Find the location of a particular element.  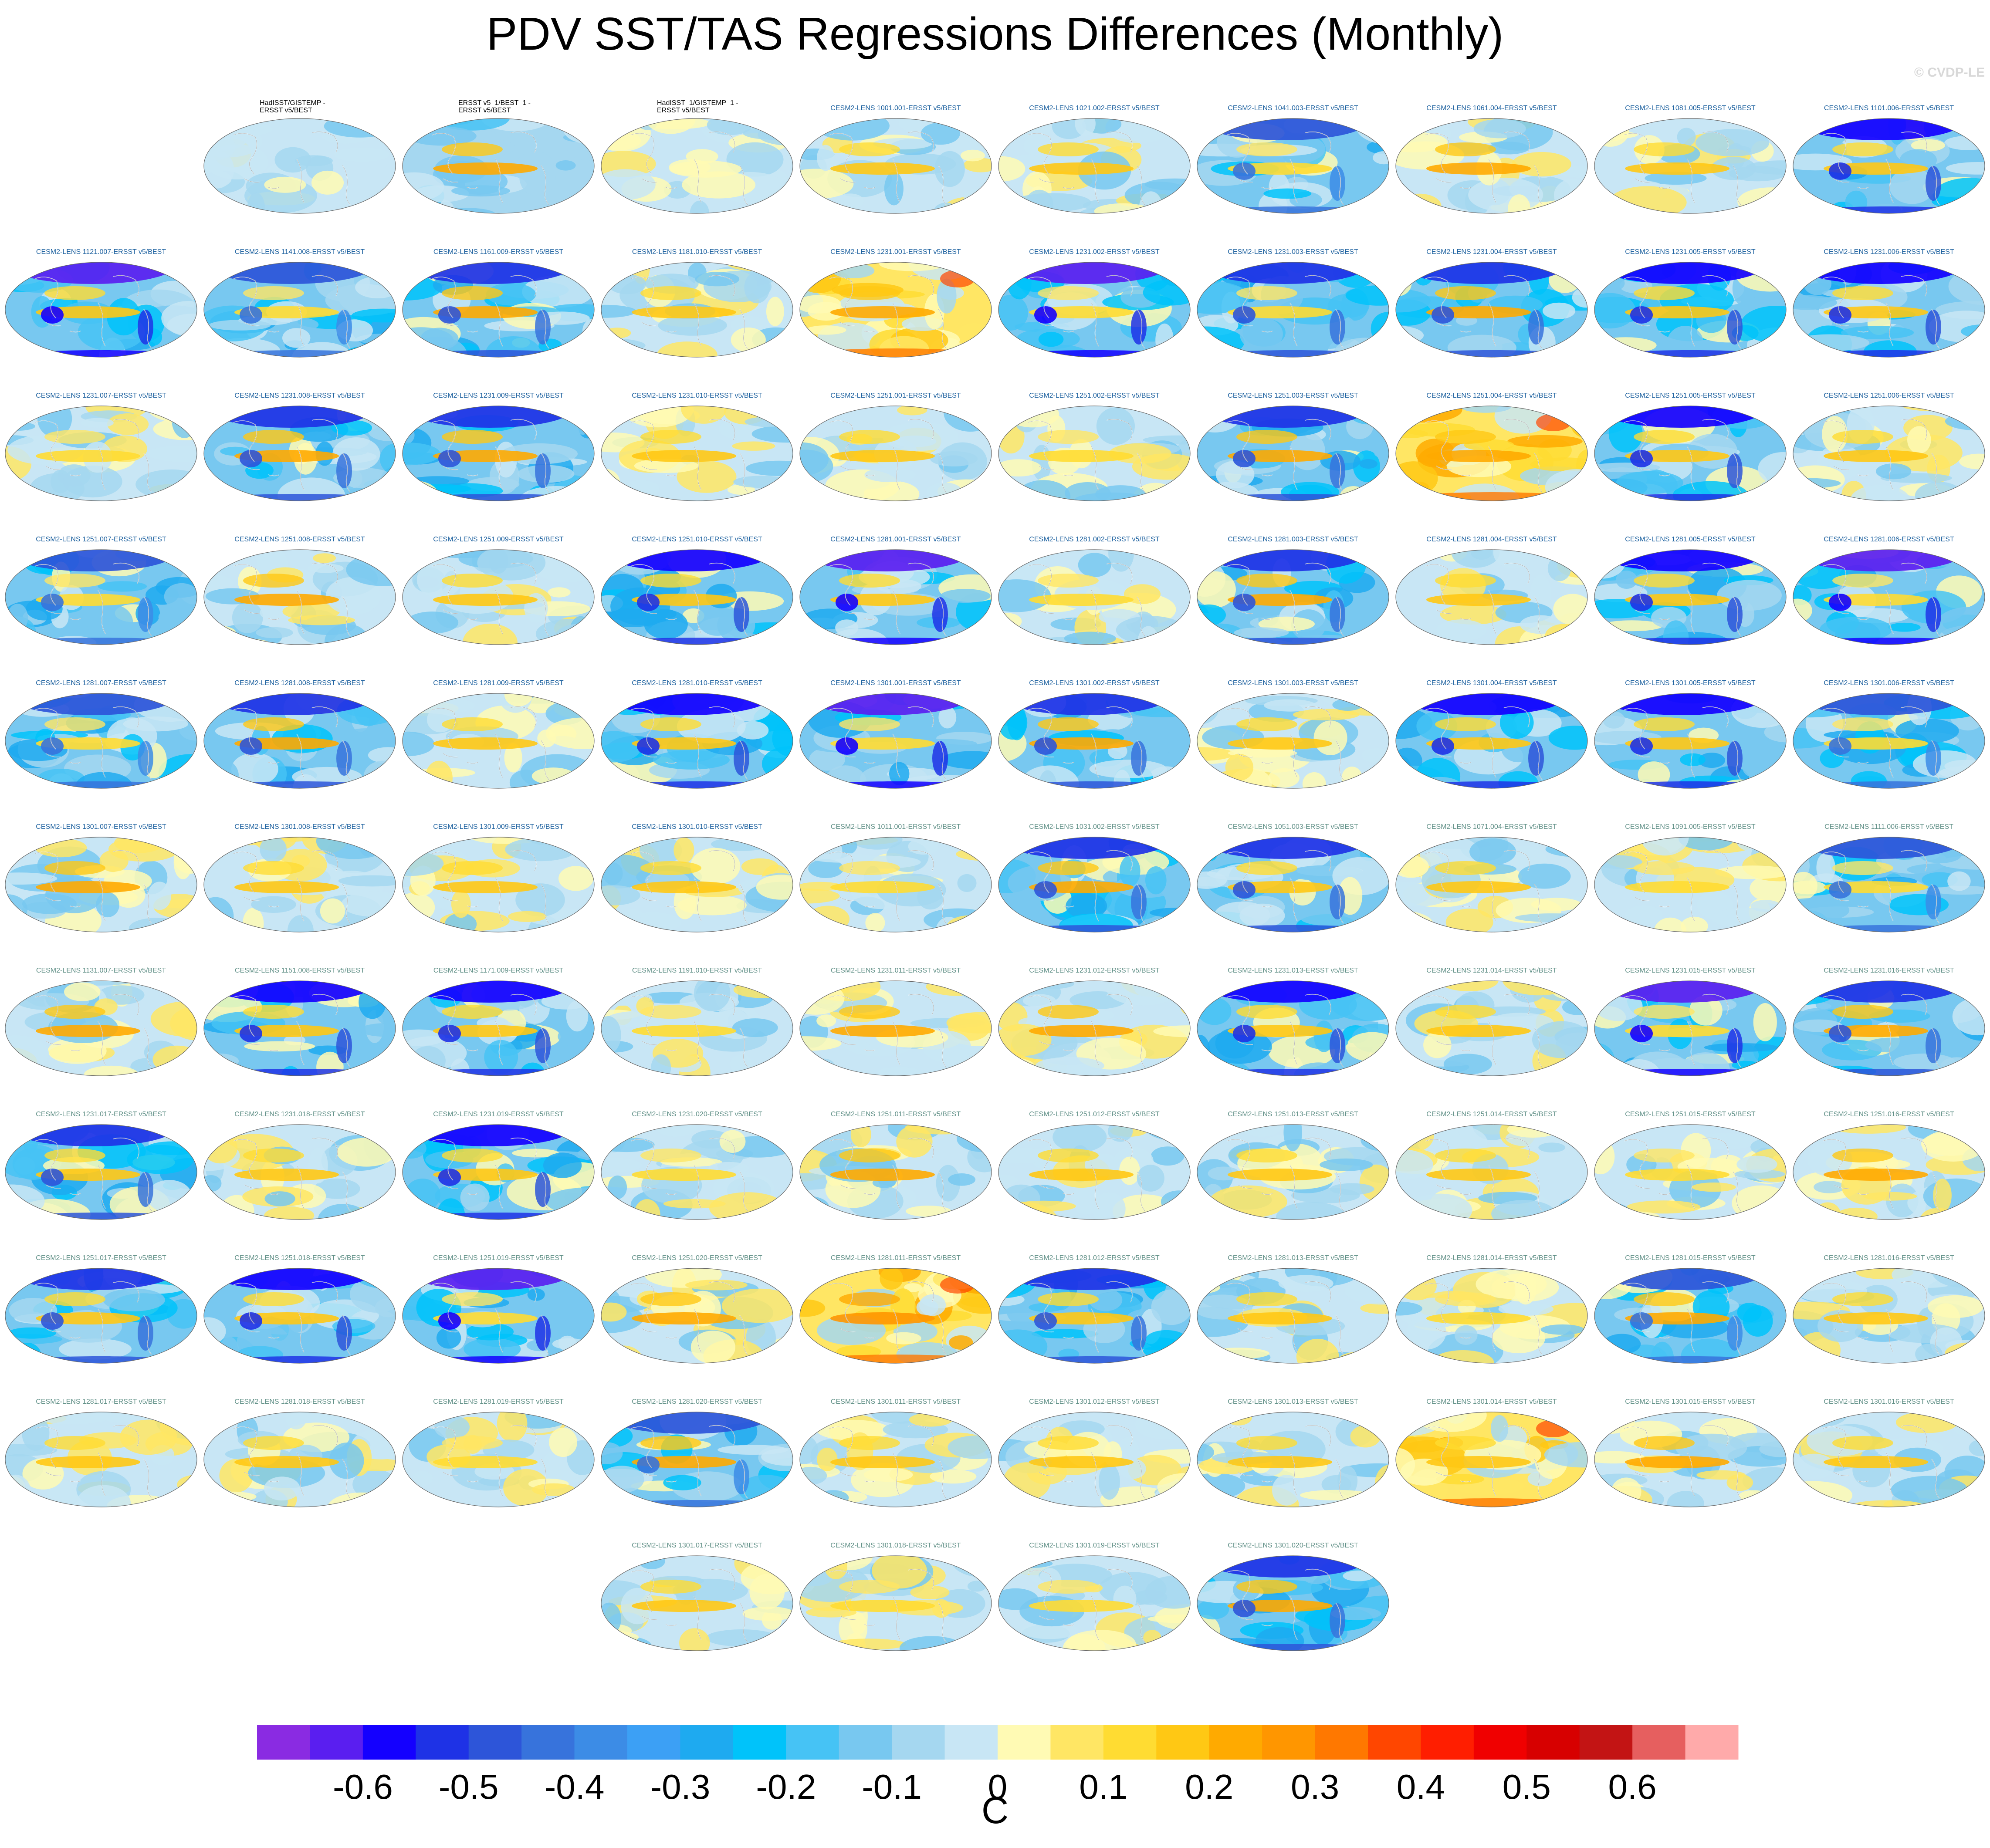

map-panel: CESM2-LENS 1251.015-ERSST v5/BEST is located at coordinates (1690, 1167).